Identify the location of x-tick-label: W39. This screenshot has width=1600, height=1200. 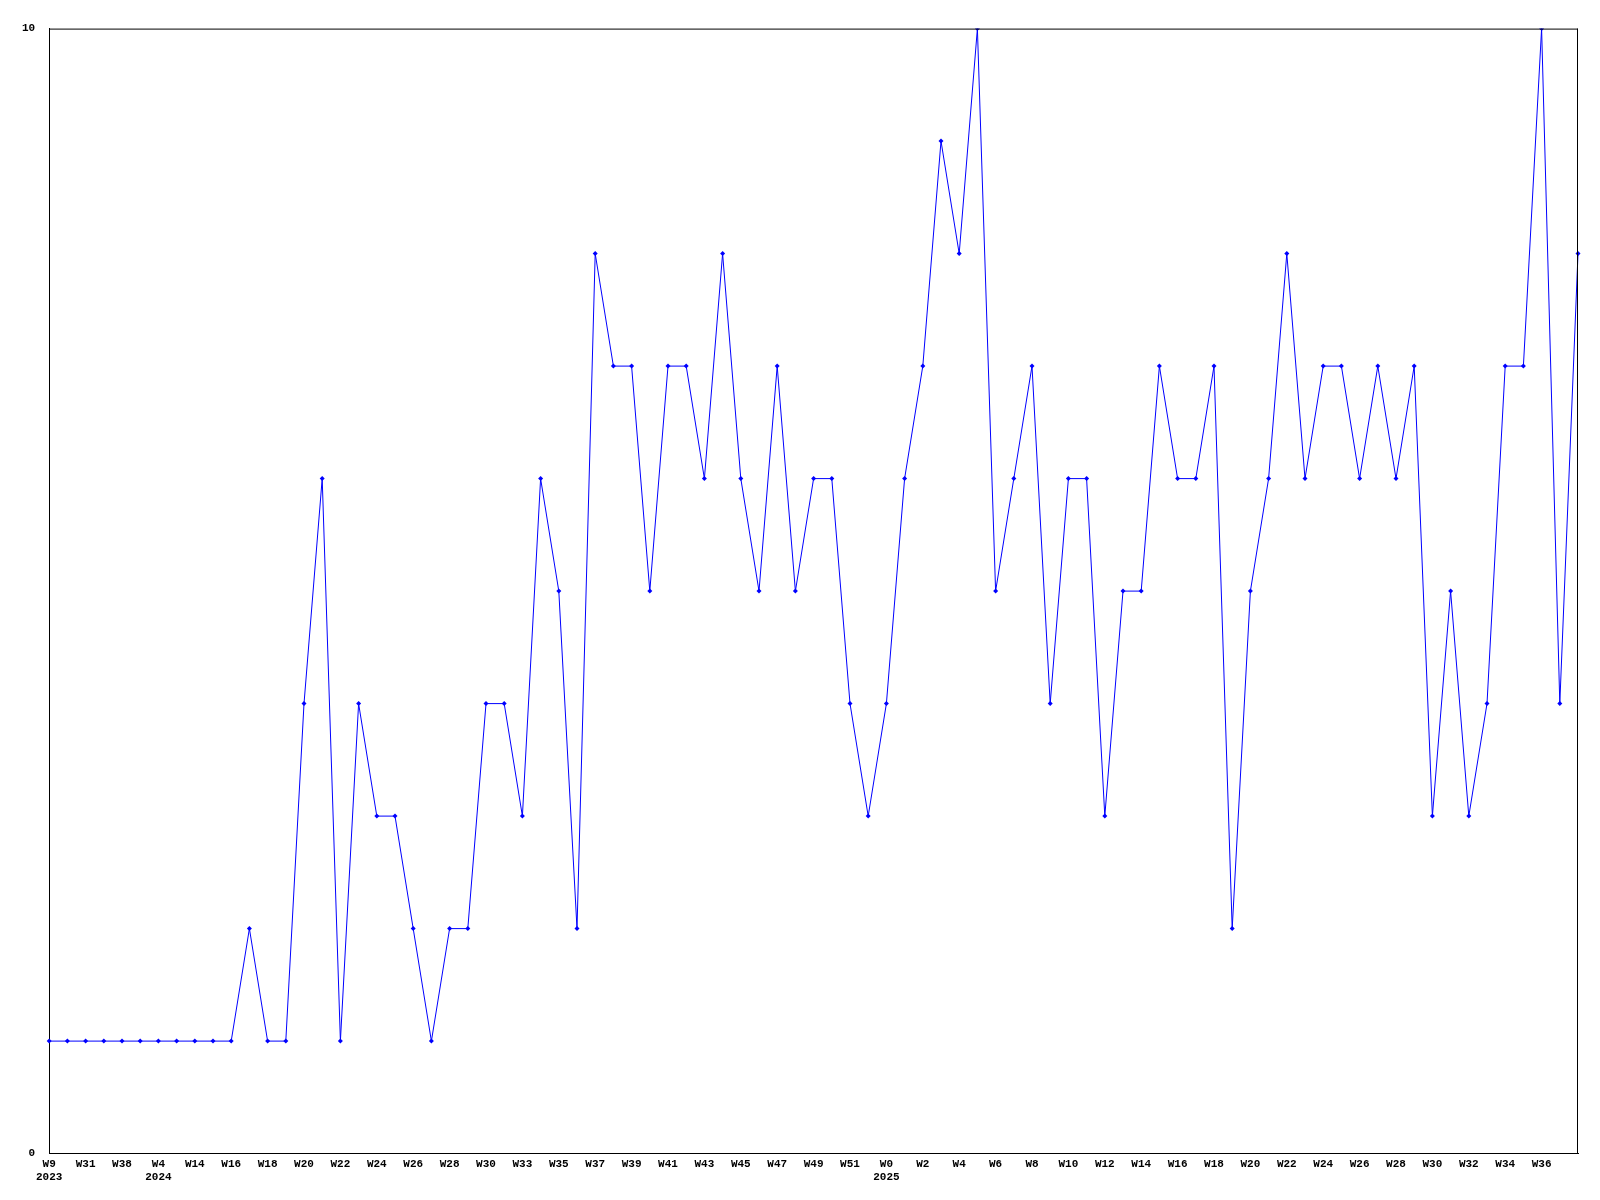
(631, 1163).